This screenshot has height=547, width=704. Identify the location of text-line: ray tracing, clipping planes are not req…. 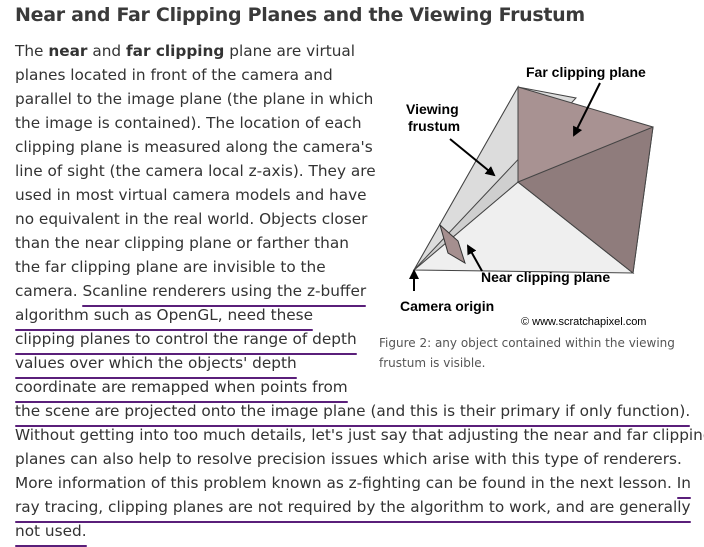
(353, 509).